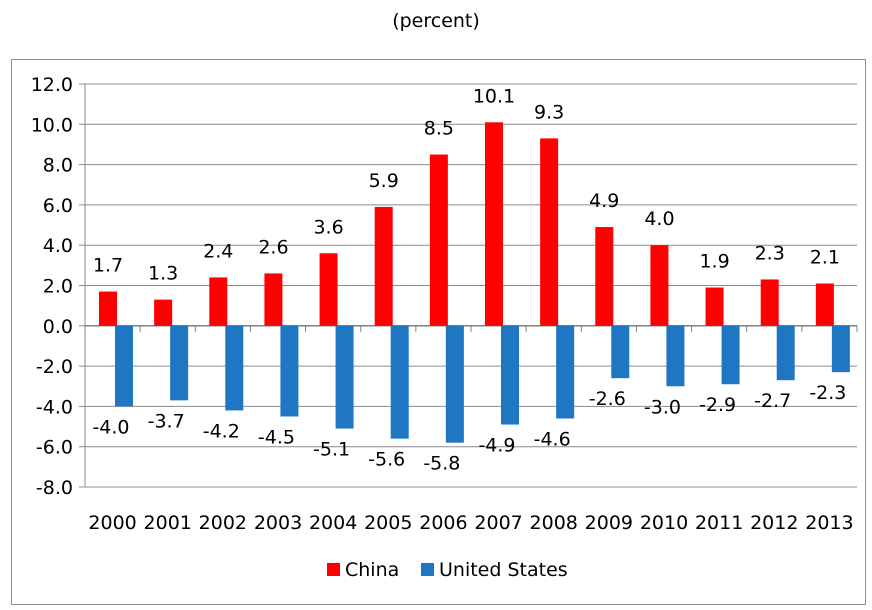  I want to click on x-tick-label: 2002, so click(223, 523).